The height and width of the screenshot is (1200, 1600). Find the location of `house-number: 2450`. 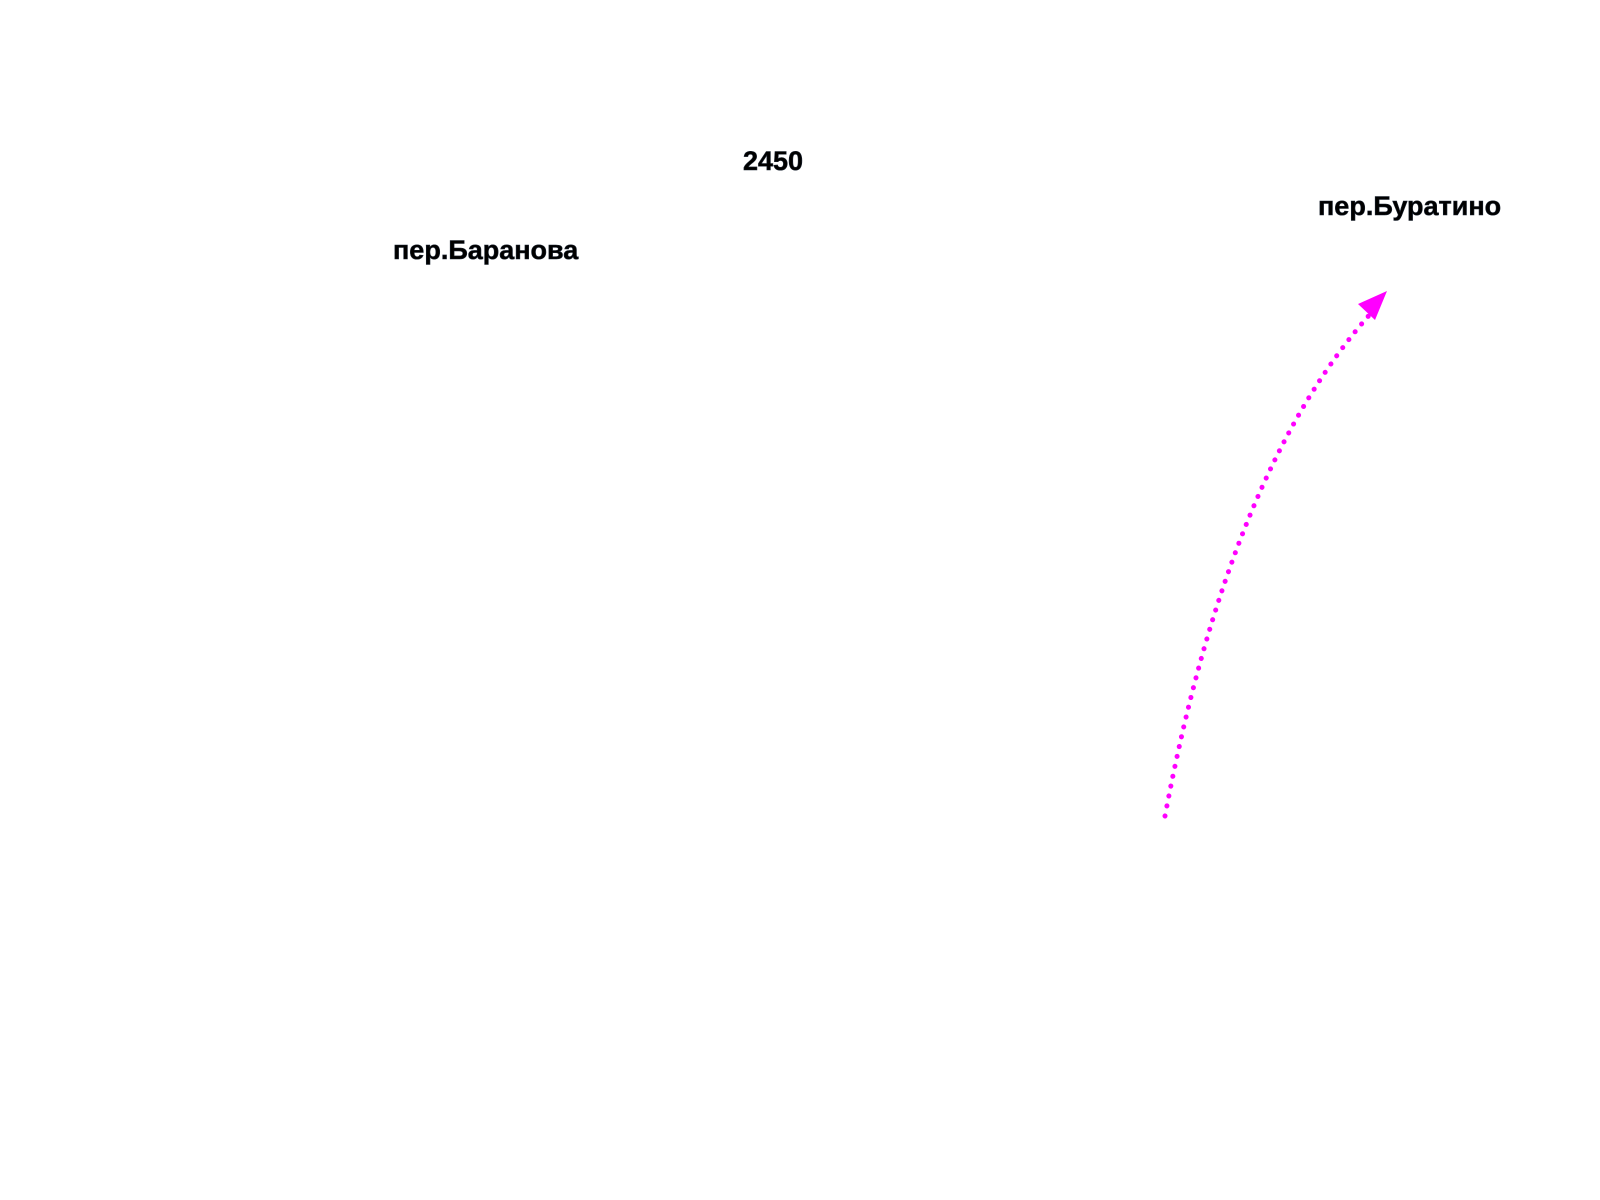

house-number: 2450 is located at coordinates (773, 161).